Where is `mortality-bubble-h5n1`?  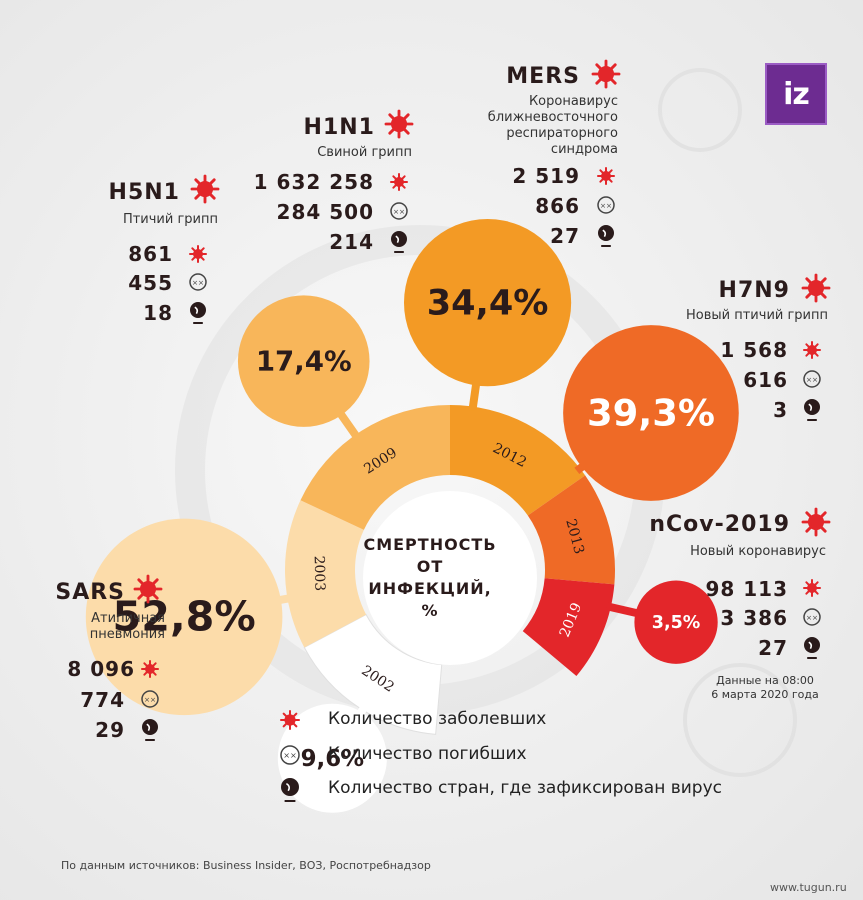
mortality-bubble-h5n1 is located at coordinates (184, 617).